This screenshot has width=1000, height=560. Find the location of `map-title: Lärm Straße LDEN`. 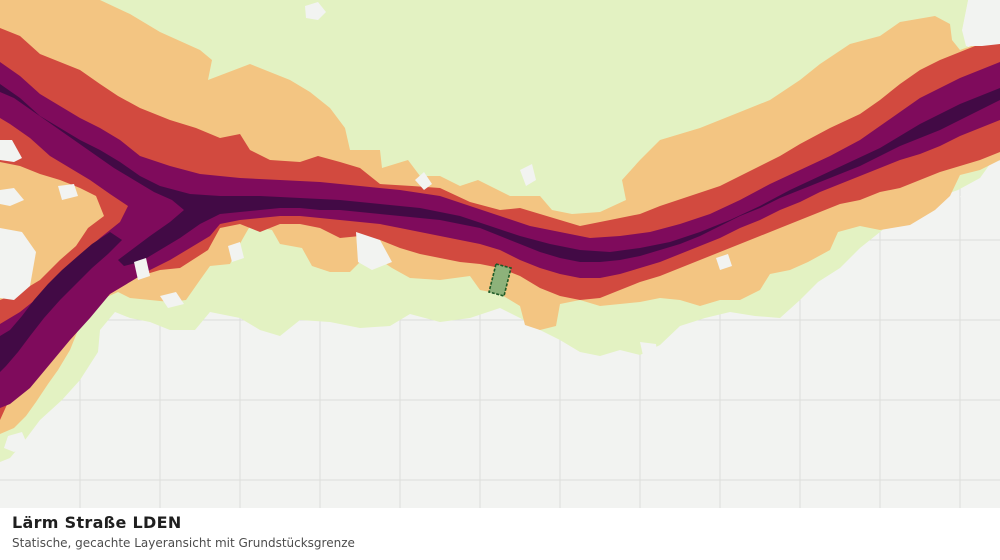

map-title: Lärm Straße LDEN is located at coordinates (97, 522).